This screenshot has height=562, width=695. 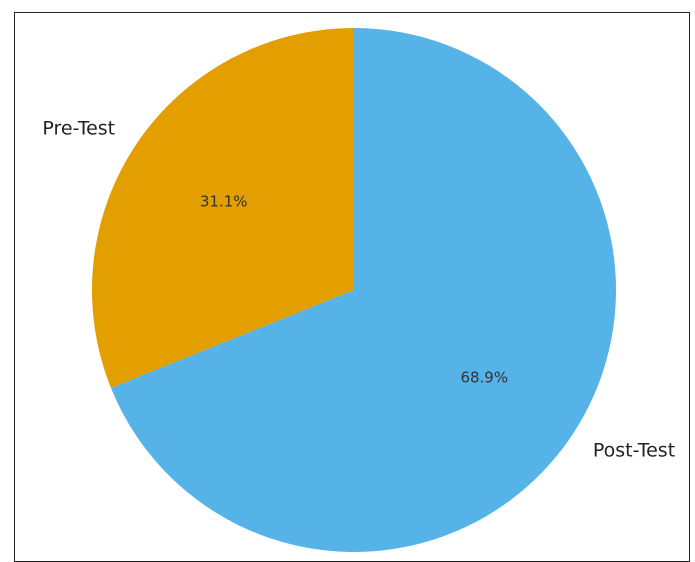 I want to click on category-label-post-test: Post-Test, so click(x=634, y=451).